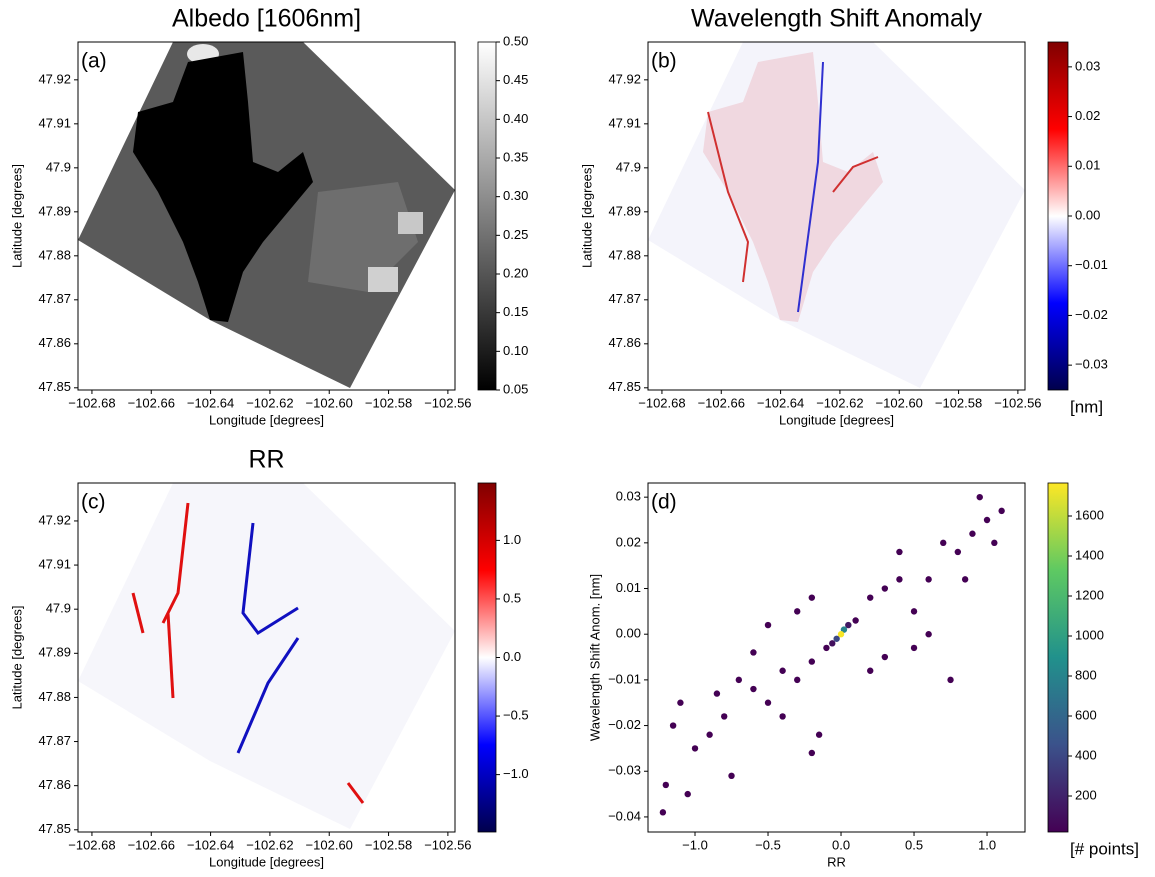 The height and width of the screenshot is (877, 1155). Describe the element at coordinates (664, 502) in the screenshot. I see `panel-label: (d)` at that location.